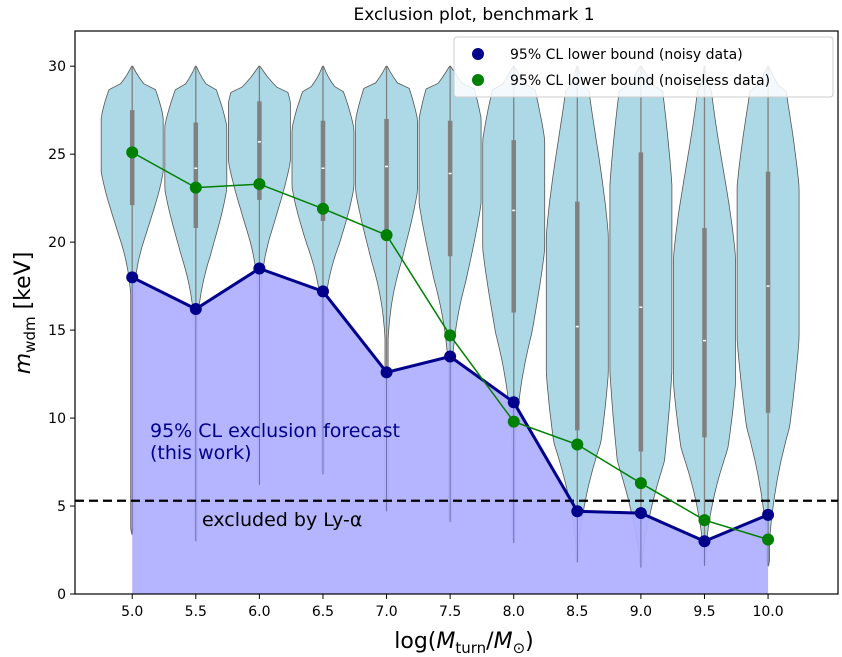 This screenshot has height=657, width=842. What do you see at coordinates (767, 612) in the screenshot?
I see `x-tick-label: 10.0` at bounding box center [767, 612].